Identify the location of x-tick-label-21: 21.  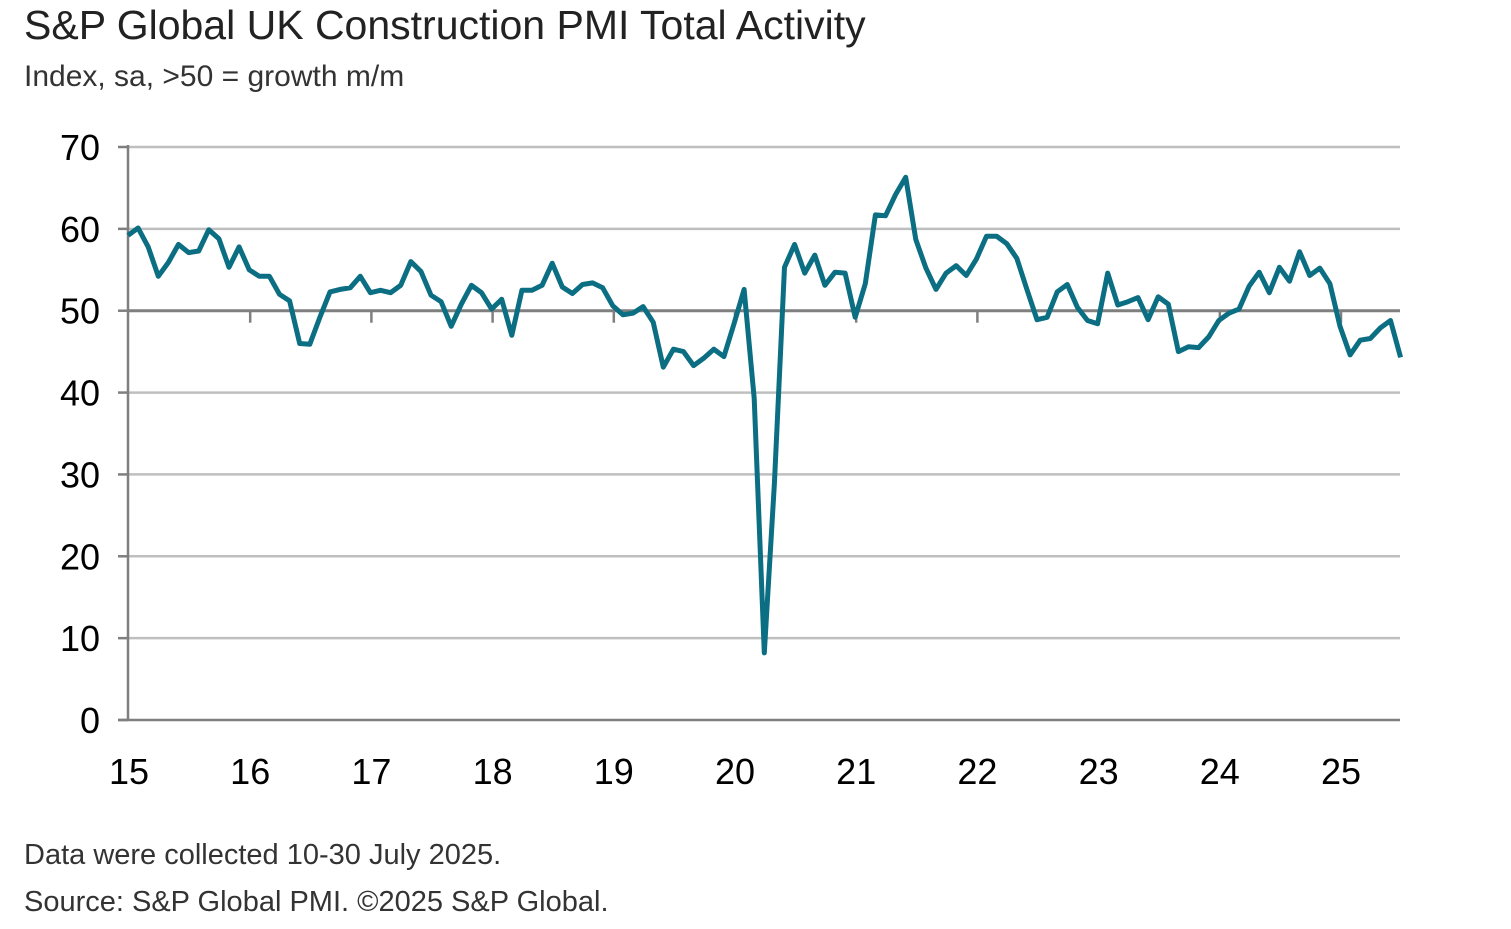
(856, 771).